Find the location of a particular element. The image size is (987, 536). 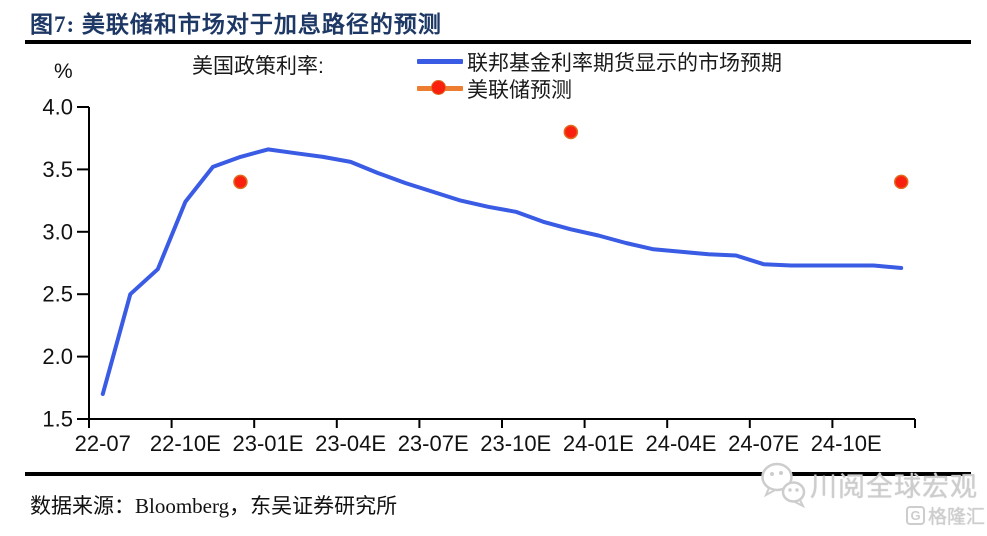

figure-title: 图7: 美联储和市场对于加息路径的预测 is located at coordinates (236, 24).